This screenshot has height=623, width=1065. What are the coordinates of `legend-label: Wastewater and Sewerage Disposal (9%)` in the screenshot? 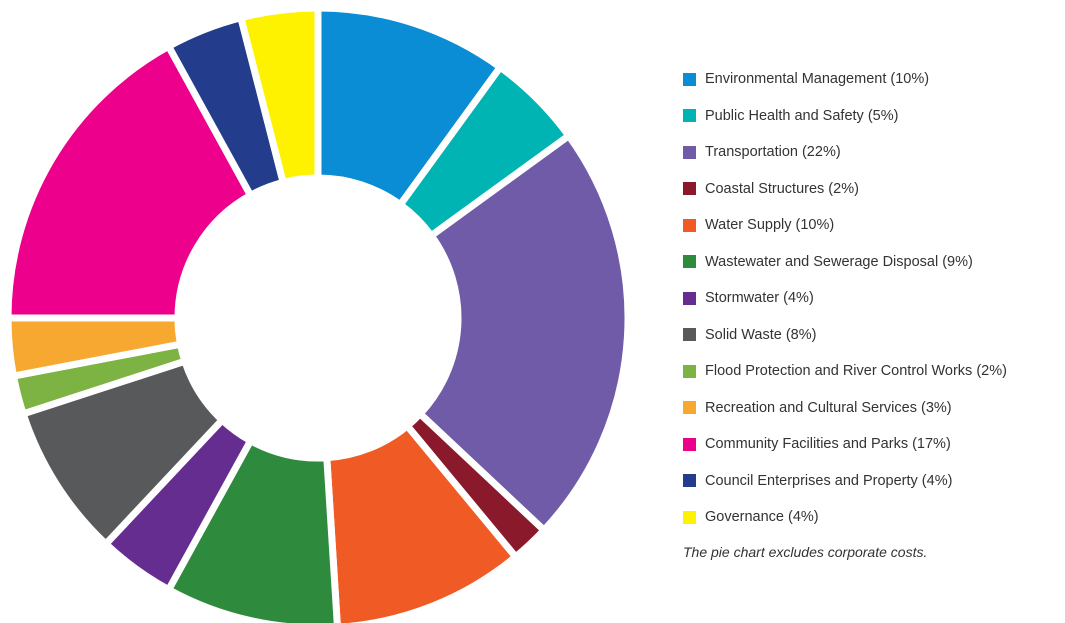 It's located at (839, 261).